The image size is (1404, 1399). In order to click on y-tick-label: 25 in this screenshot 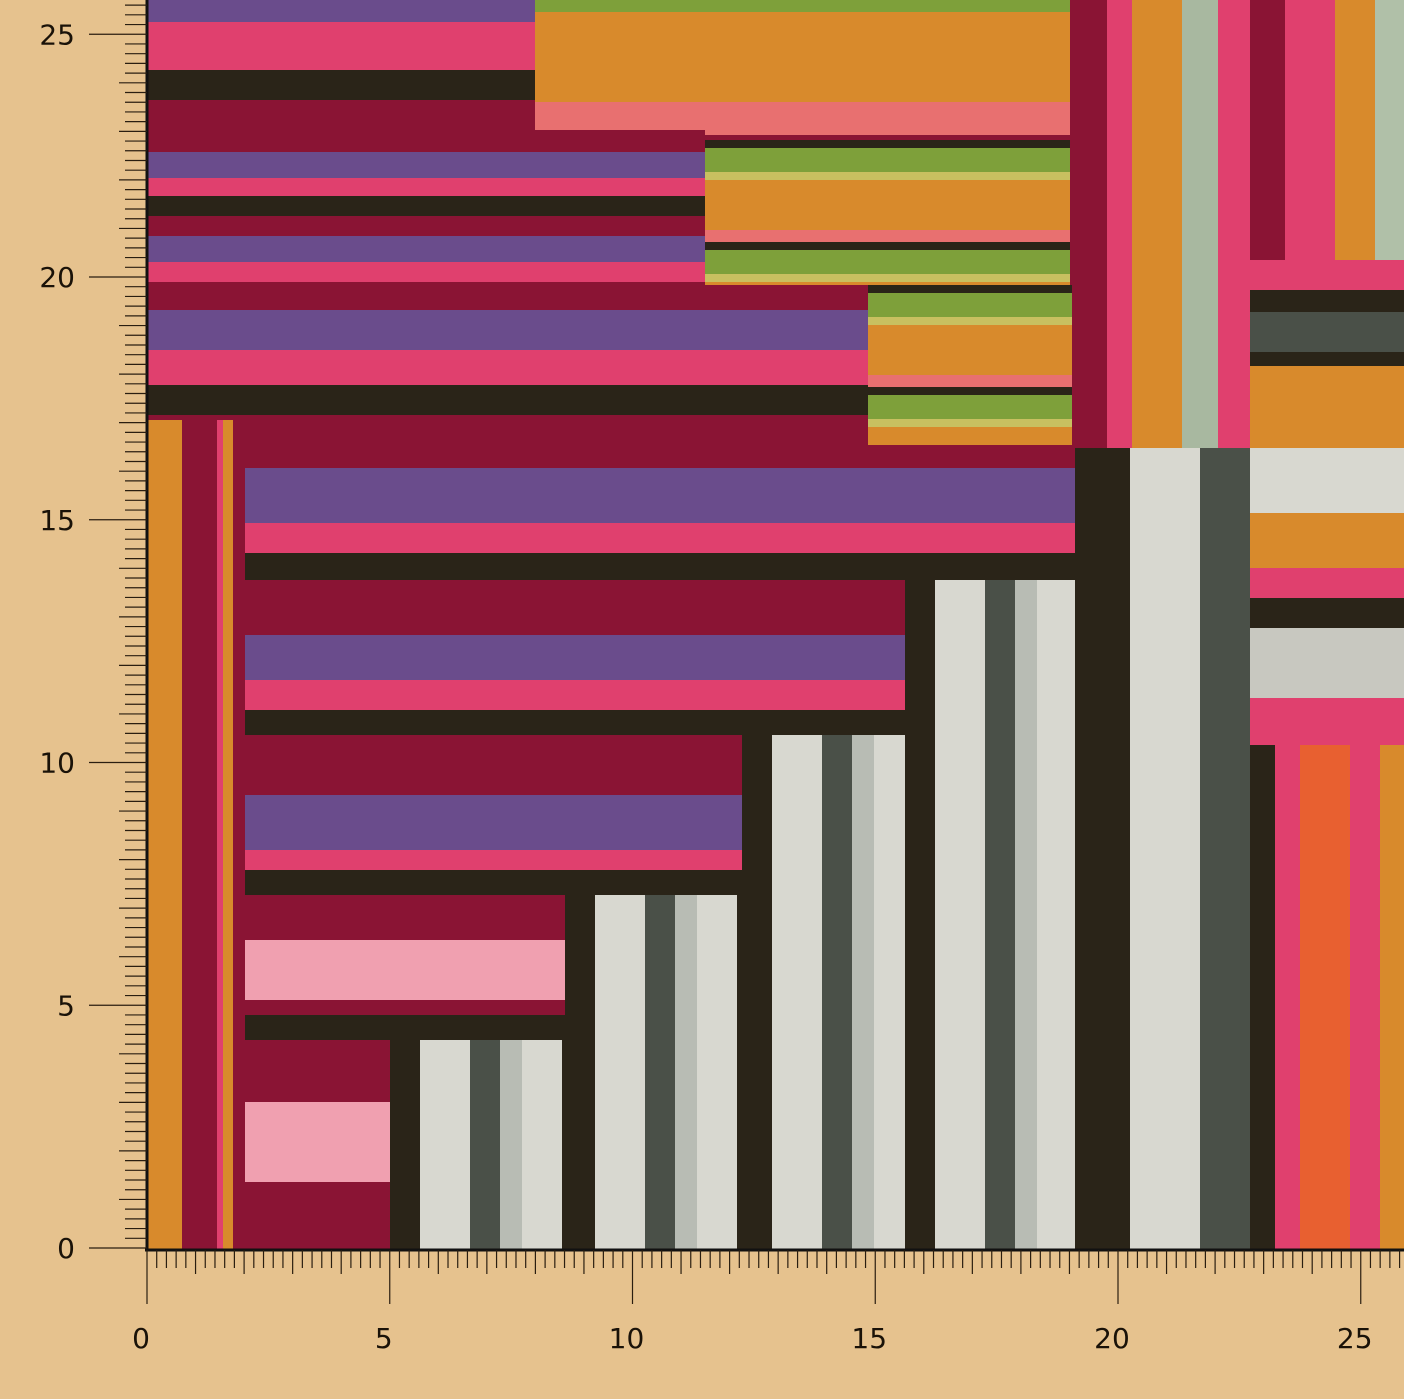, I will do `click(57, 34)`.